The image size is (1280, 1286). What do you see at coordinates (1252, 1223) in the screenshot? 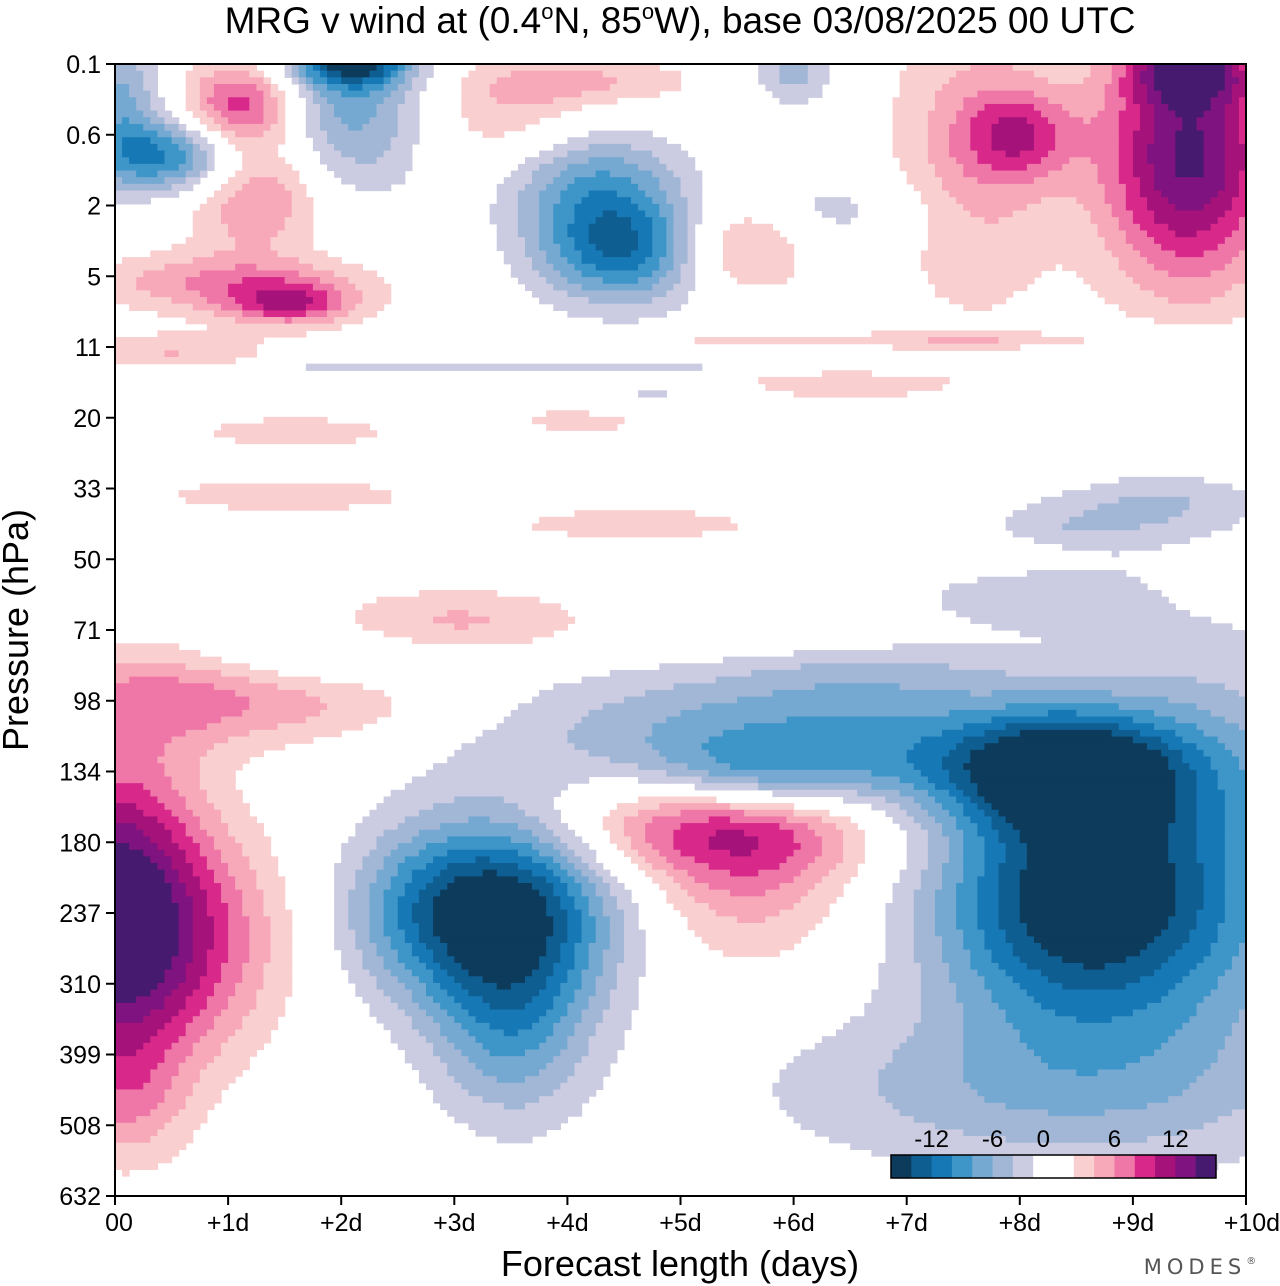
I see `x-tick-label: +10d` at bounding box center [1252, 1223].